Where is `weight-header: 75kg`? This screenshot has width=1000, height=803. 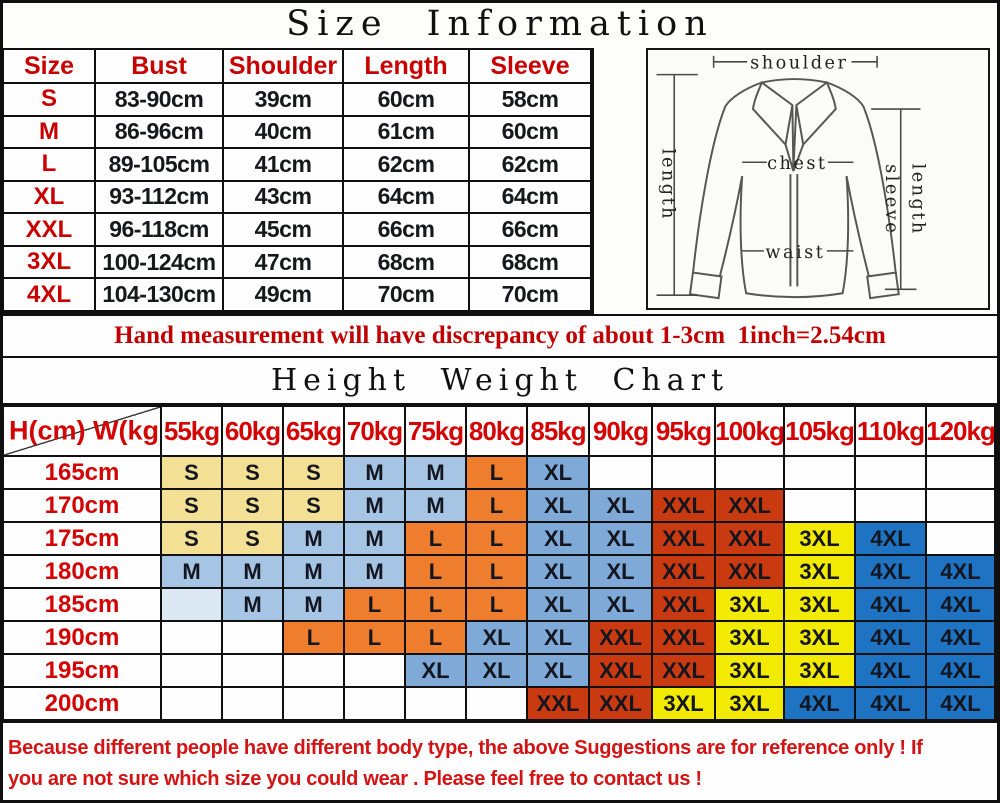 weight-header: 75kg is located at coordinates (436, 432).